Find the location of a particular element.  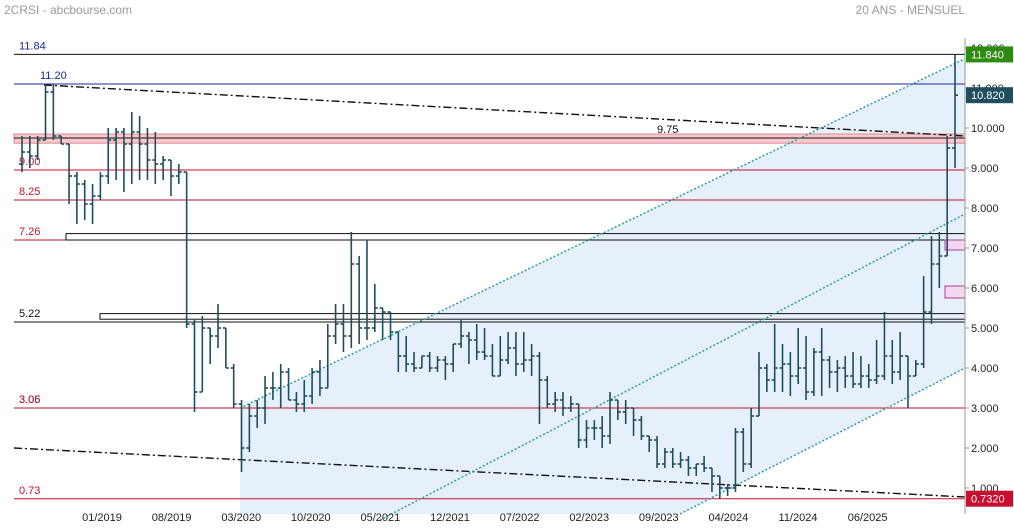

price-badge: 10.820 is located at coordinates (989, 95).